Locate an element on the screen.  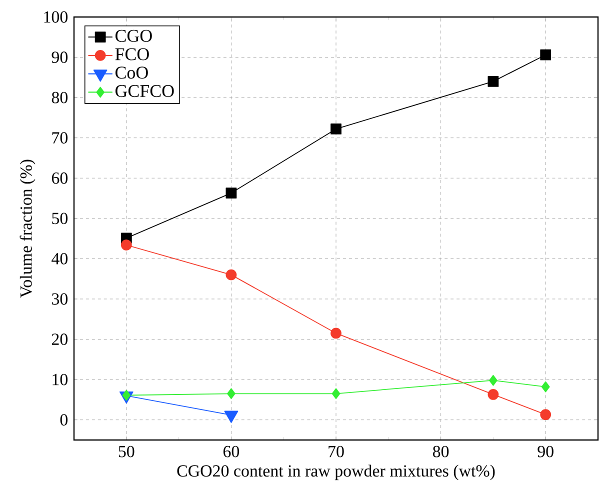
legend-label: GCFCO is located at coordinates (145, 91).